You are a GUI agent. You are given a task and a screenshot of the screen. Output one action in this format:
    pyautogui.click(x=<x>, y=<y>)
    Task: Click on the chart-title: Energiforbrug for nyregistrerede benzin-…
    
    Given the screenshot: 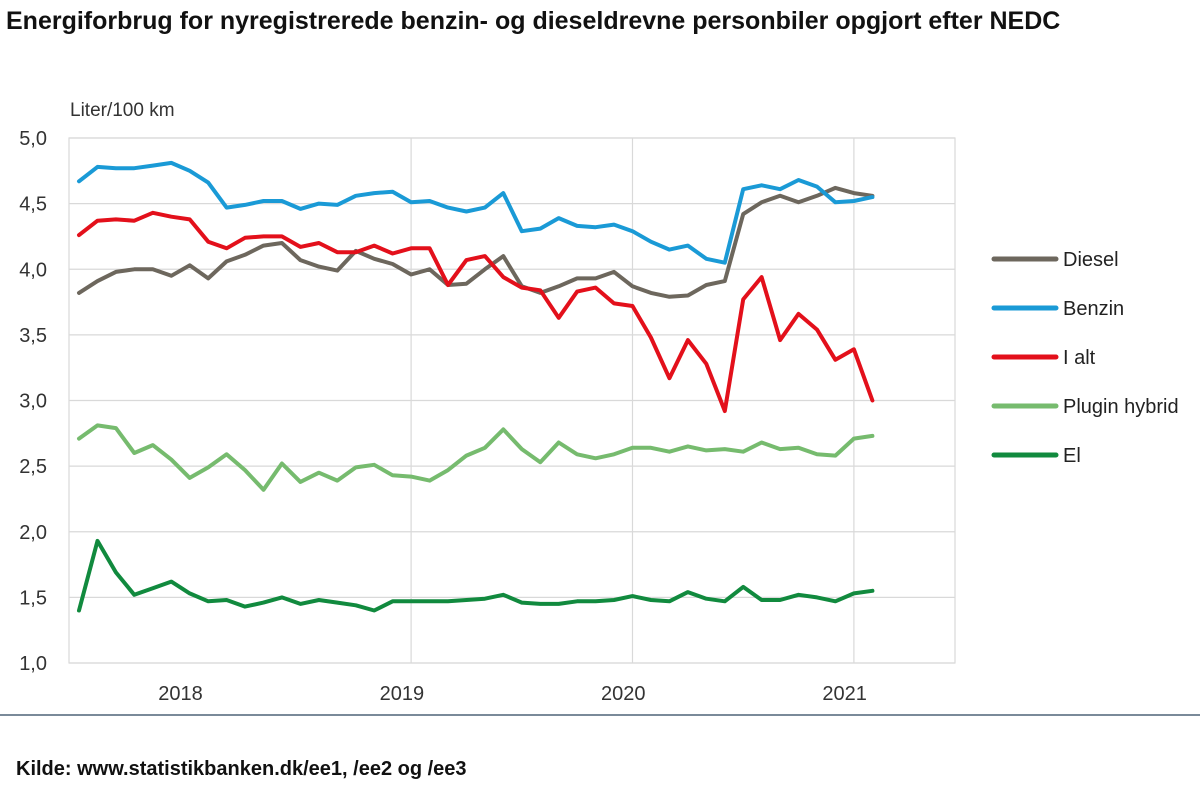 What is the action you would take?
    pyautogui.click(x=533, y=21)
    